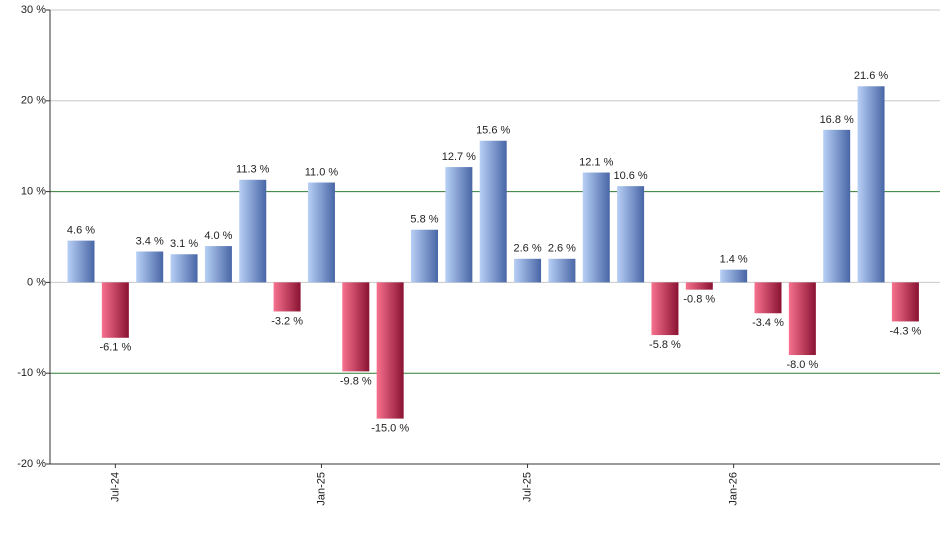 This screenshot has width=940, height=550. Describe the element at coordinates (81, 231) in the screenshot. I see `value-label: 4.6 %` at that location.